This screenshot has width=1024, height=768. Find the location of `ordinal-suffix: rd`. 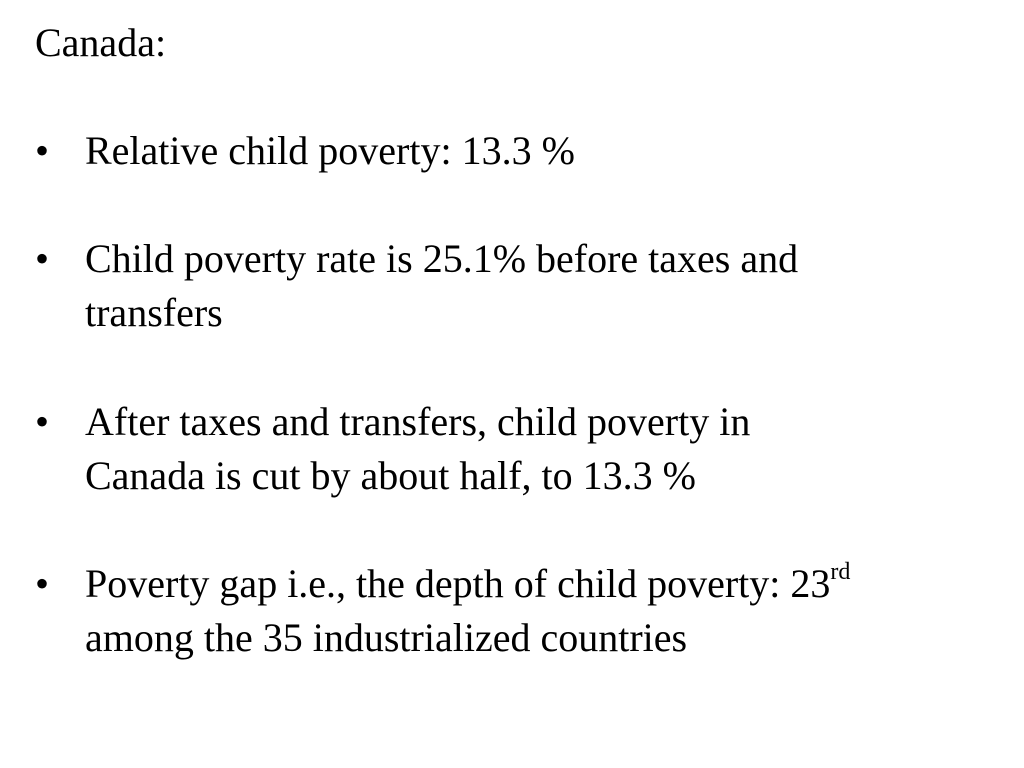

ordinal-suffix: rd is located at coordinates (840, 571).